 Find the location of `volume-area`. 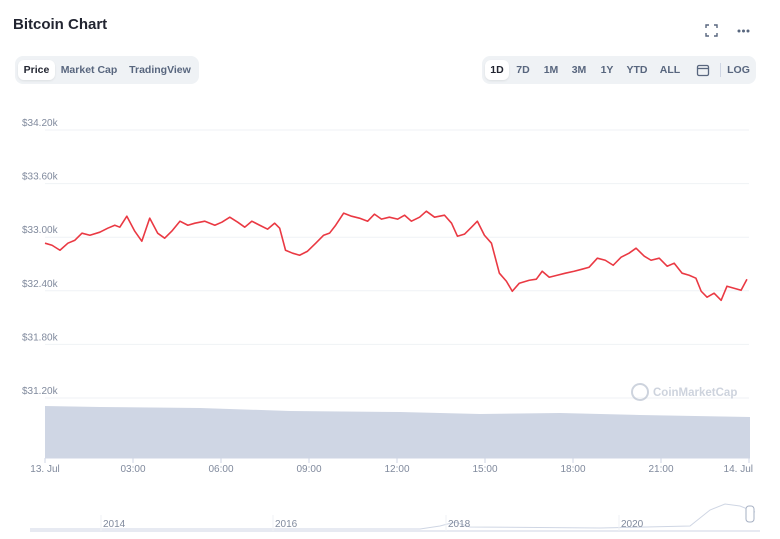

volume-area is located at coordinates (397, 432).